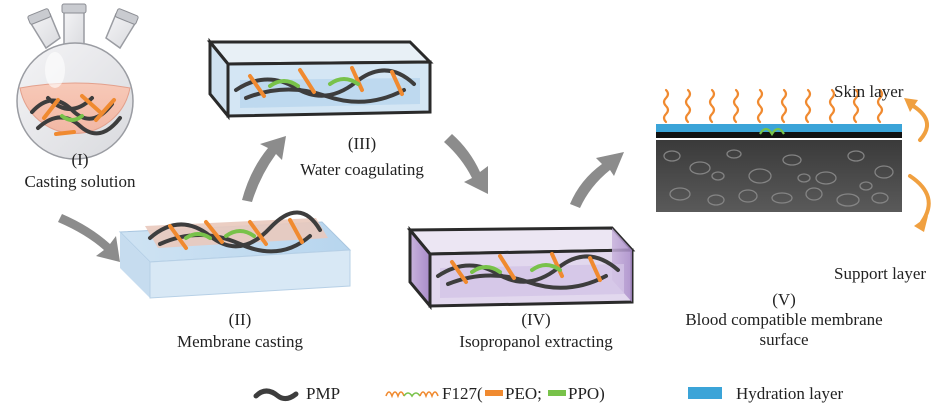 The height and width of the screenshot is (416, 946). What do you see at coordinates (323, 393) in the screenshot?
I see `legend-pmp-label: PMP` at bounding box center [323, 393].